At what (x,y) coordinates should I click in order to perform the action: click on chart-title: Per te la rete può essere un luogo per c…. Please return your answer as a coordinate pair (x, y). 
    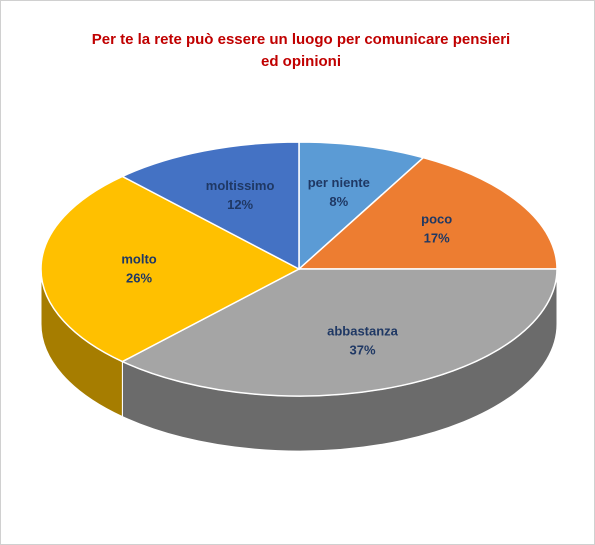
    Looking at the image, I should click on (301, 50).